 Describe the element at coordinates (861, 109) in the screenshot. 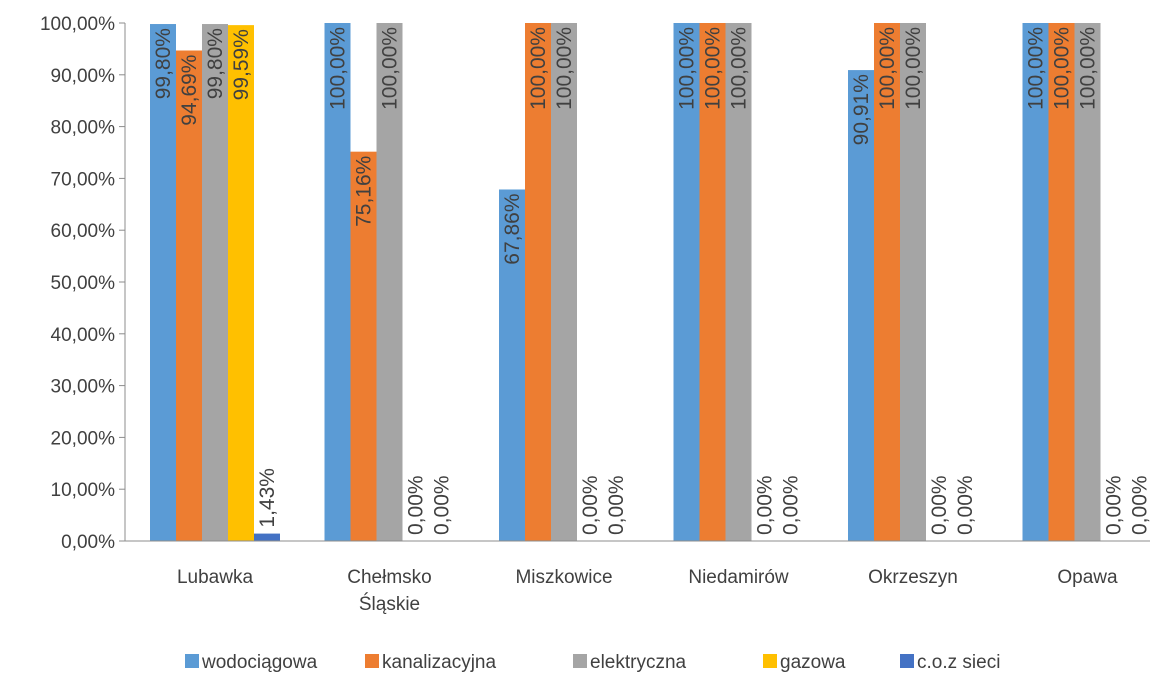

I see `data-label: 90,91%` at that location.